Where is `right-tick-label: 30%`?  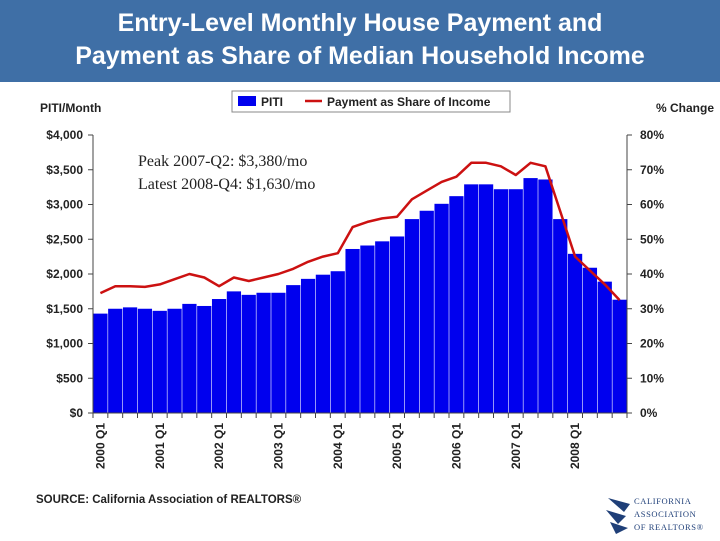
right-tick-label: 30% is located at coordinates (652, 309).